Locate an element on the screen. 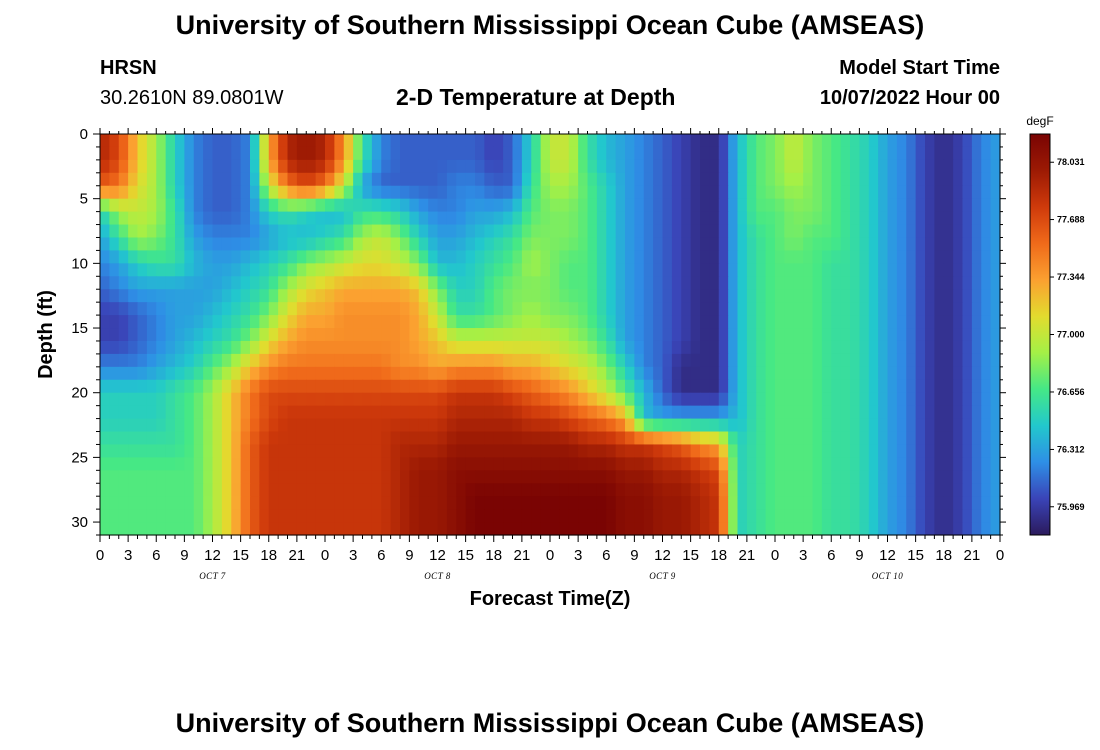  colorbar-tick-label: 77.000 is located at coordinates (1071, 335).